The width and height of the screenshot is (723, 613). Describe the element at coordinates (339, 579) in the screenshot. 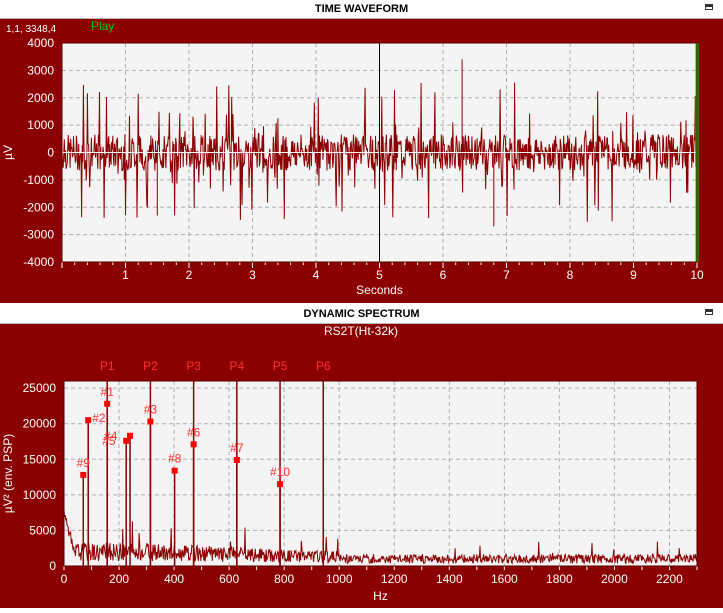

I see `x-tick-label: 1000` at that location.